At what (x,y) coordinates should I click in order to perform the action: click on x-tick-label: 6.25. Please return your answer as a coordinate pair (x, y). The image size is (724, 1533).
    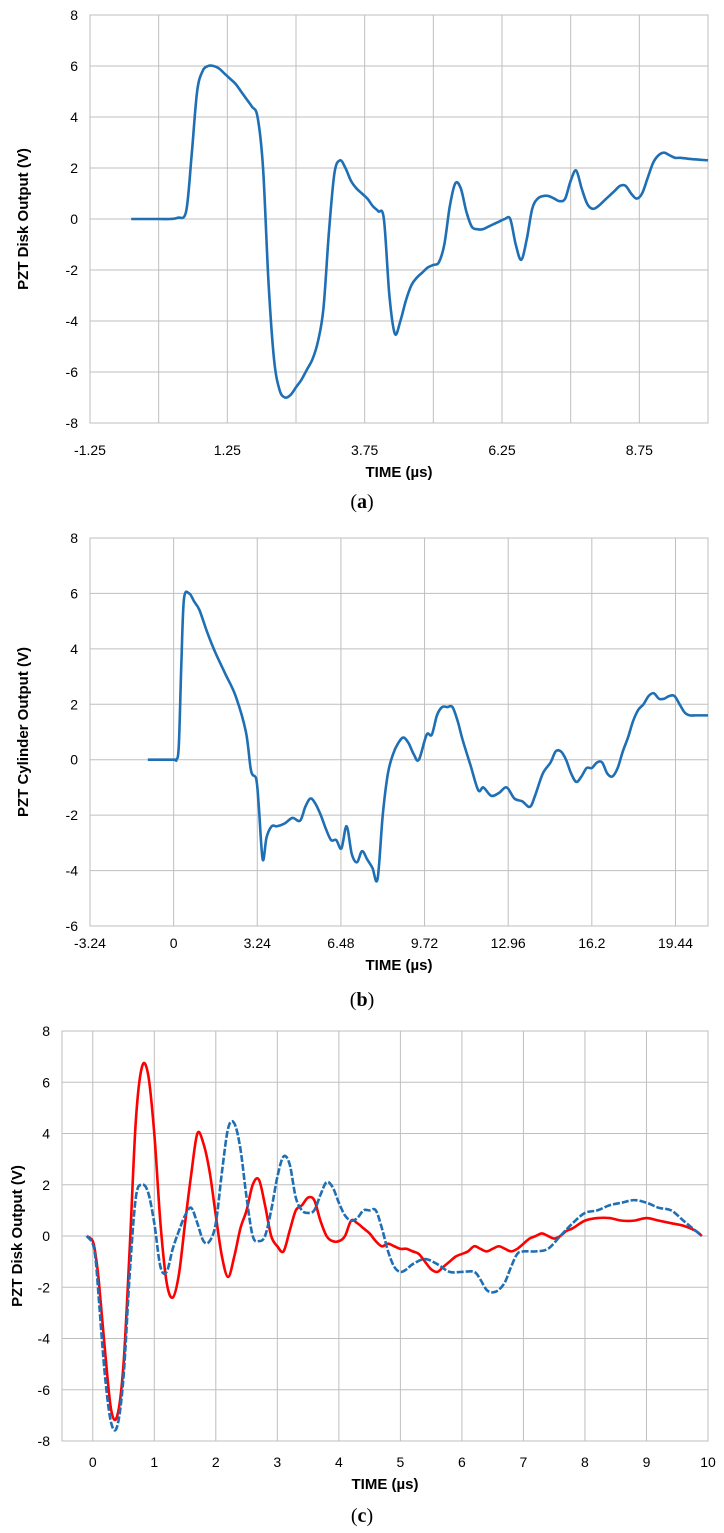
    Looking at the image, I should click on (501, 450).